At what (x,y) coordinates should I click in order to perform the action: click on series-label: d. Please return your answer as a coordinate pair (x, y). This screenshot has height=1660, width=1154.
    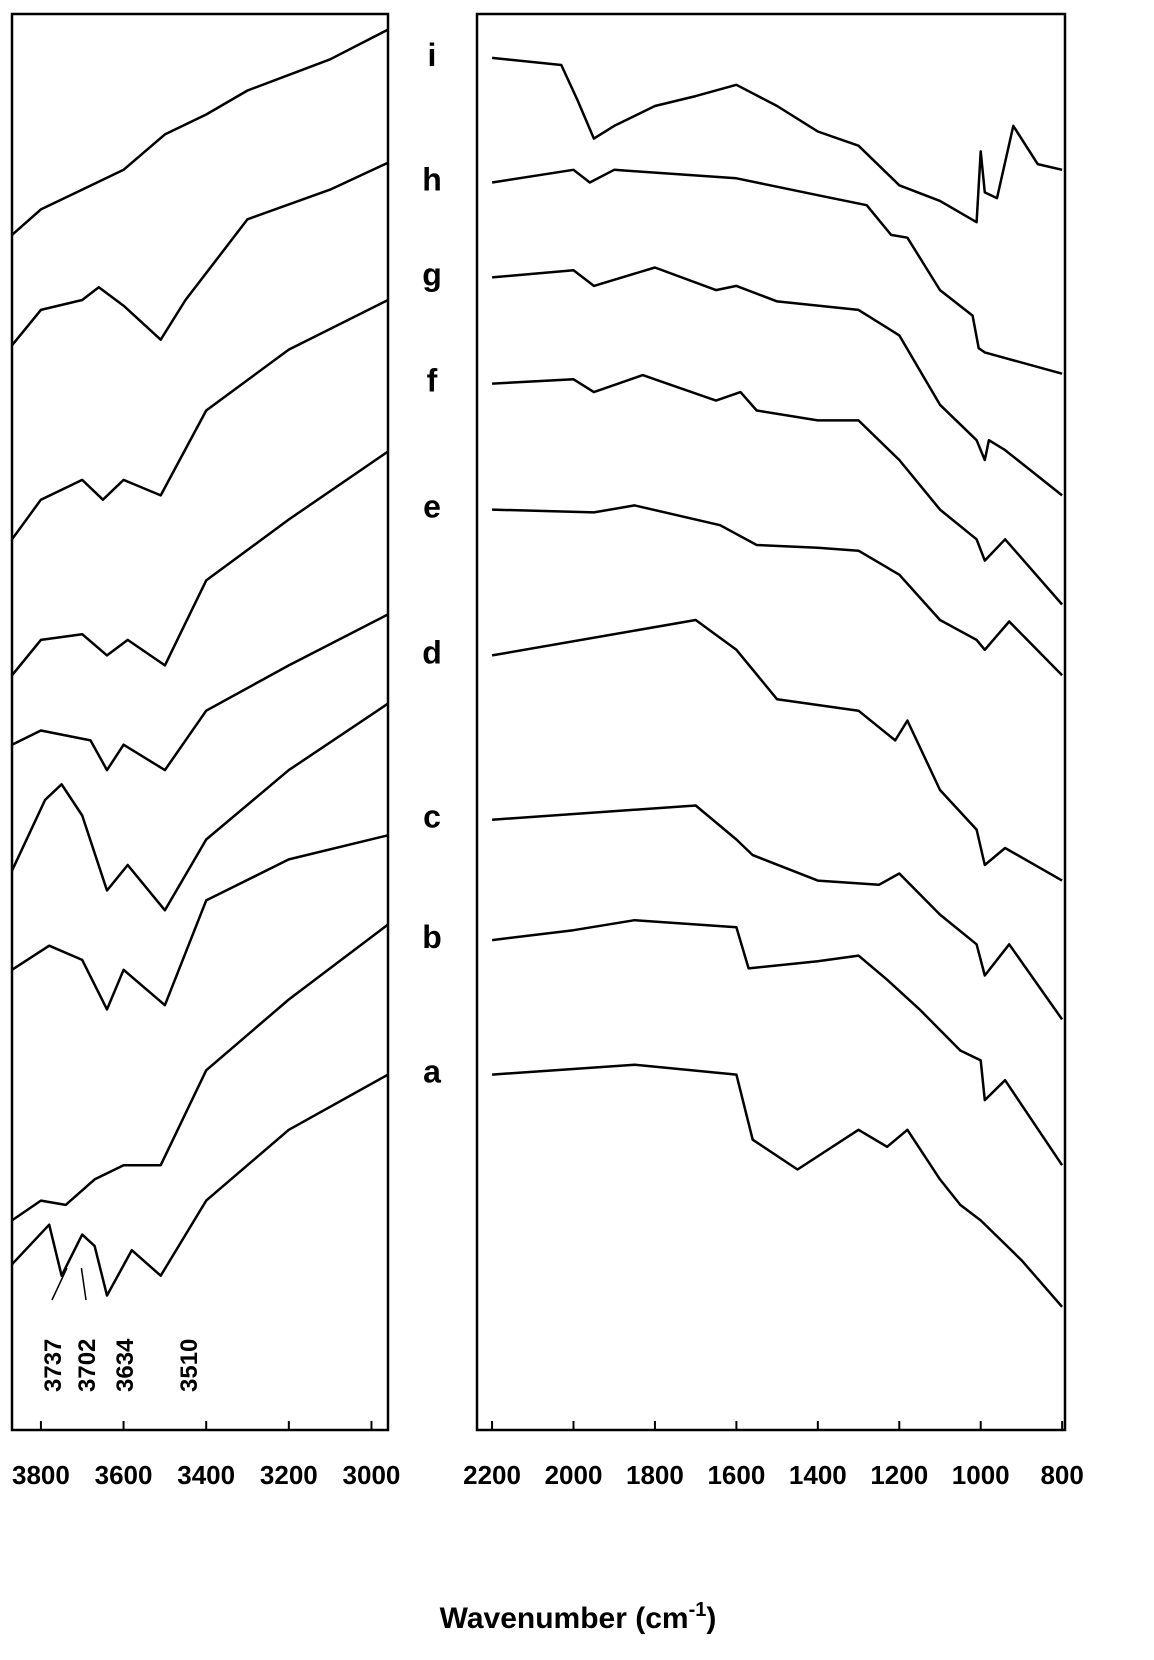
    Looking at the image, I should click on (432, 652).